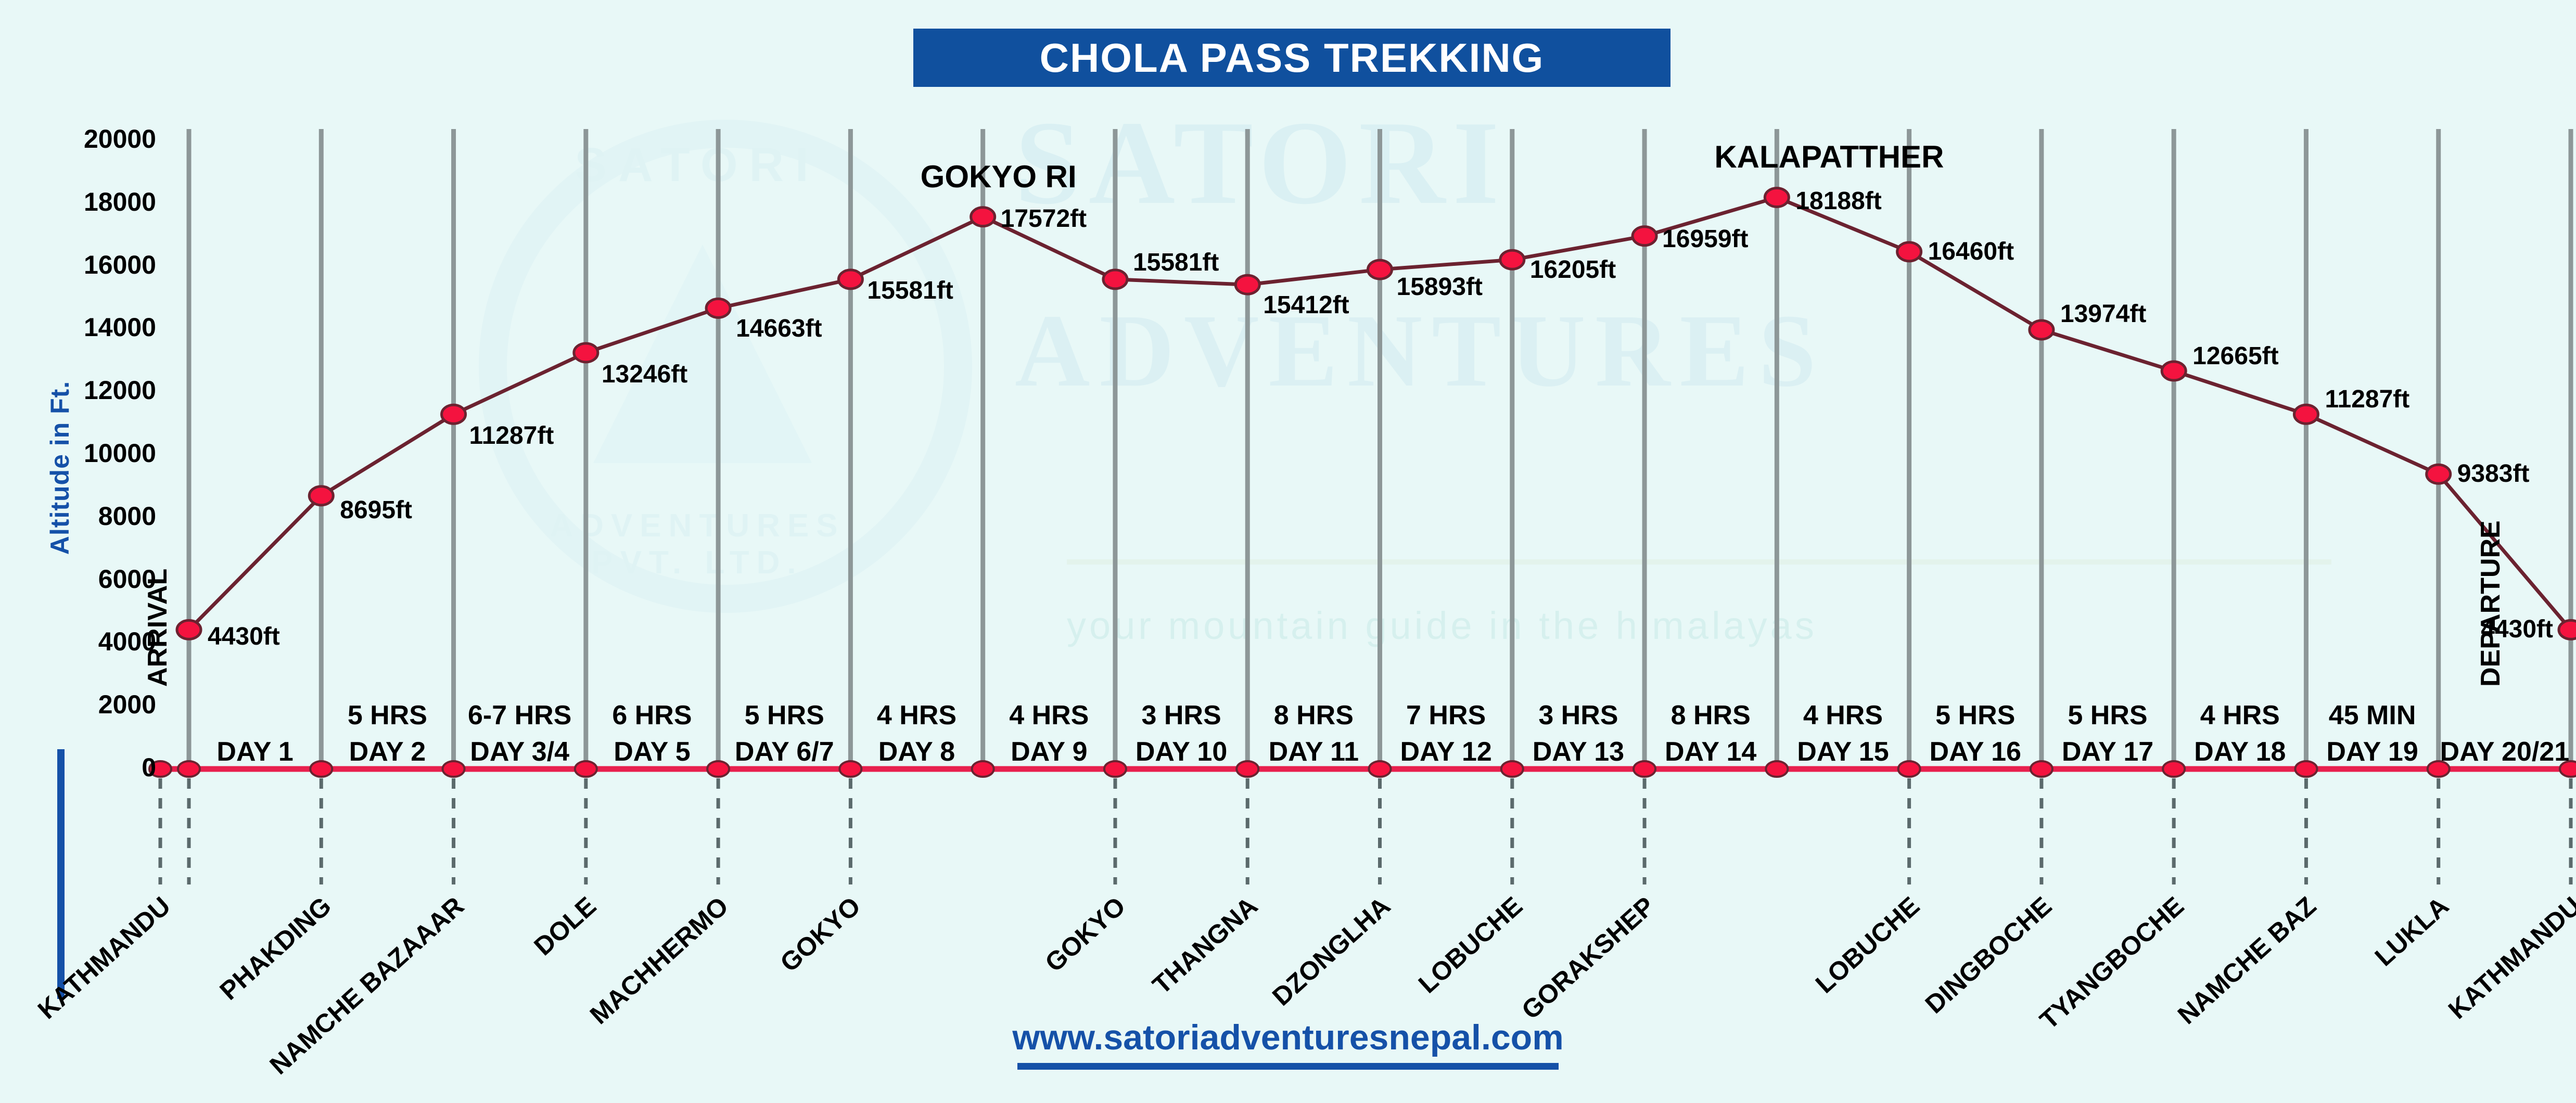 This screenshot has width=2576, height=1103. Describe the element at coordinates (1578, 752) in the screenshot. I see `day-label: DAY 13` at that location.